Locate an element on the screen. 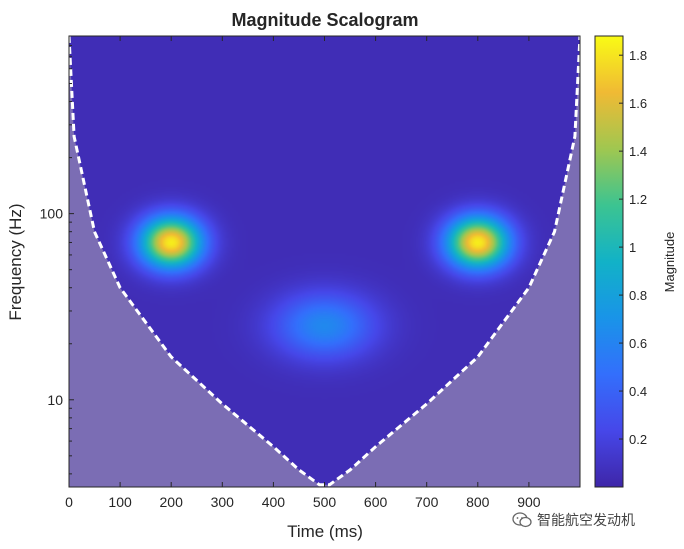 The image size is (684, 549). colorbar-scale is located at coordinates (609, 261).